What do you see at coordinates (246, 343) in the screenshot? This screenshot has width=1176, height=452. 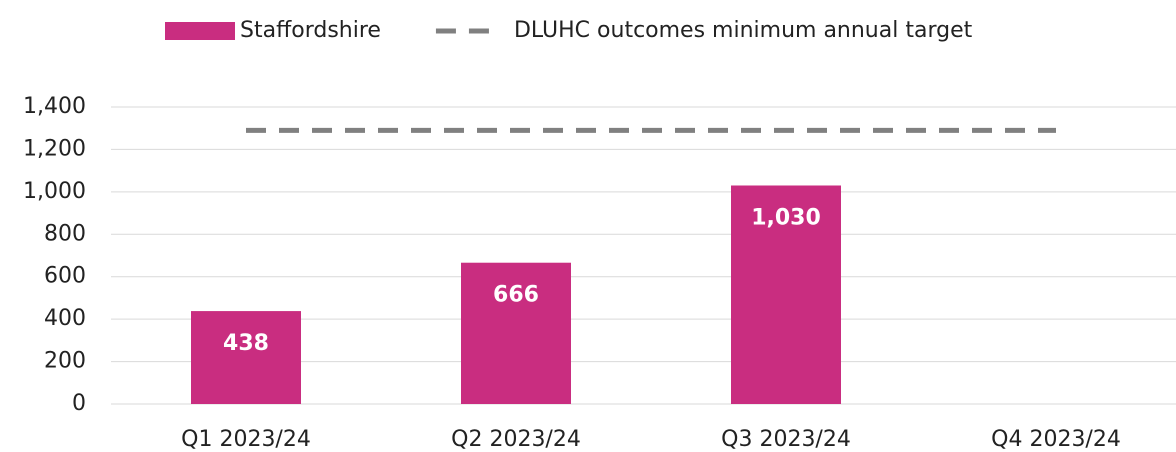 I see `data-label: 438` at bounding box center [246, 343].